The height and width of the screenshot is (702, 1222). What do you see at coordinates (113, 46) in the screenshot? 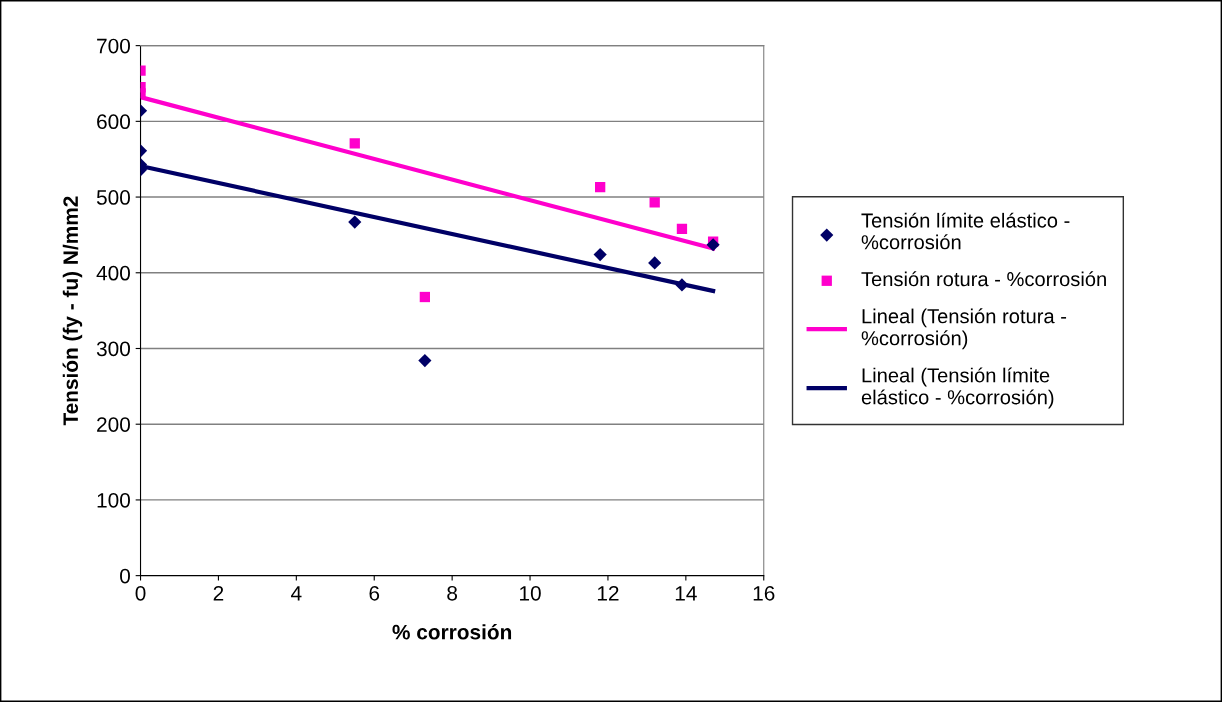
I see `y-tick-label: 700` at bounding box center [113, 46].